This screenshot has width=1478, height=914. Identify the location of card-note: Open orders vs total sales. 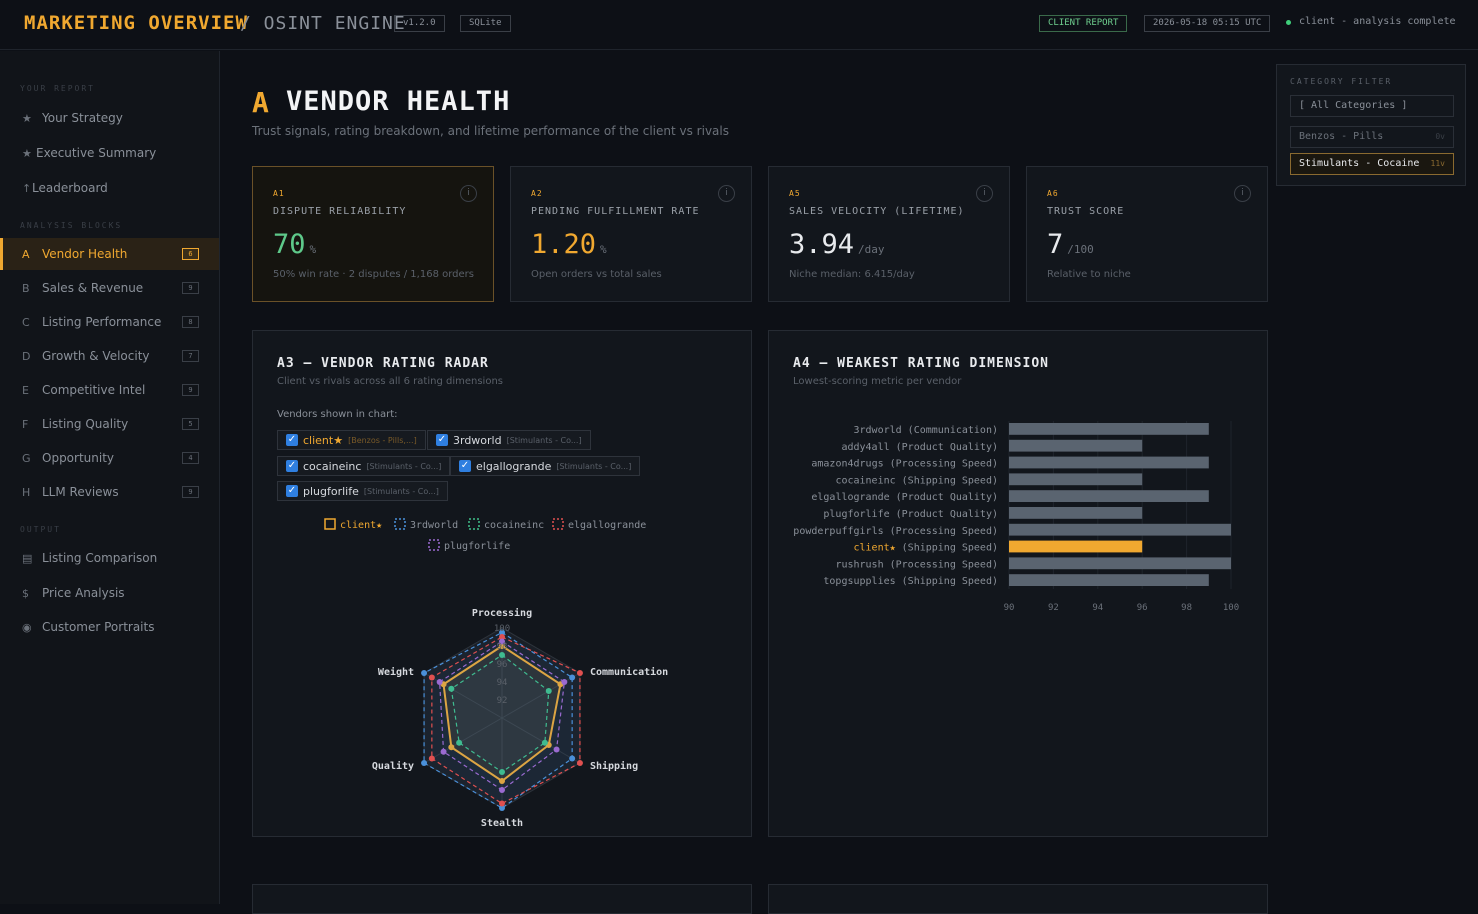
(596, 274).